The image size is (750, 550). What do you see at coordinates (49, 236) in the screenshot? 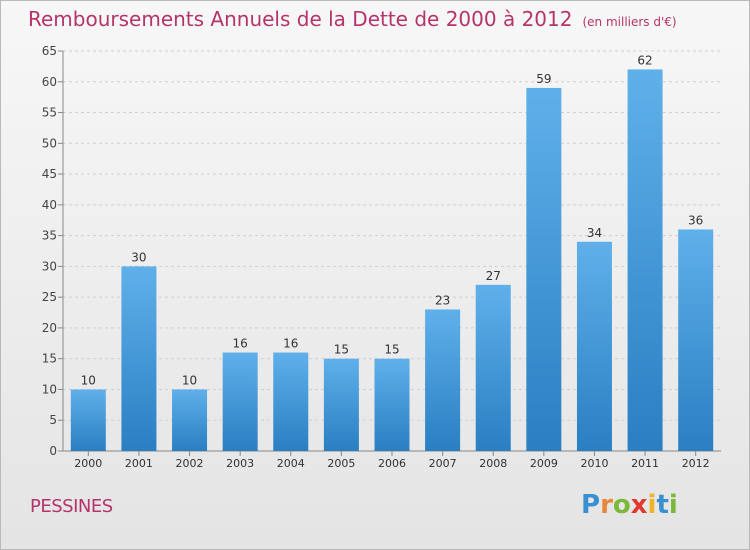
I see `y-tick-label: 35` at bounding box center [49, 236].